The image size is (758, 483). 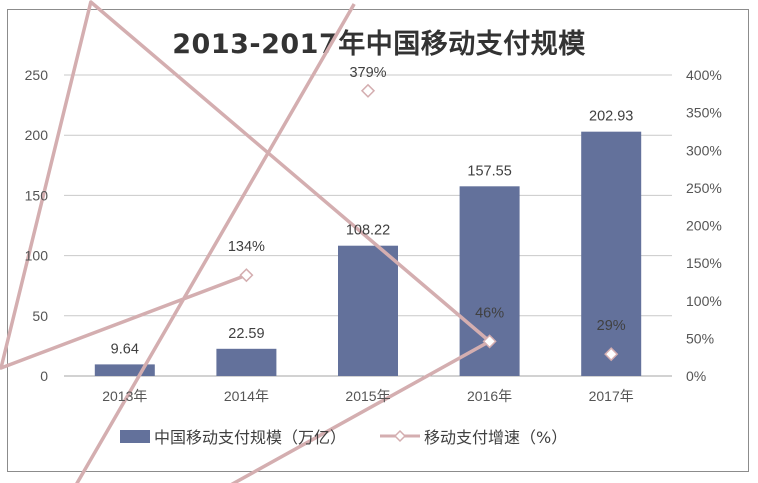 I want to click on bar-swatch-icon, so click(x=135, y=436).